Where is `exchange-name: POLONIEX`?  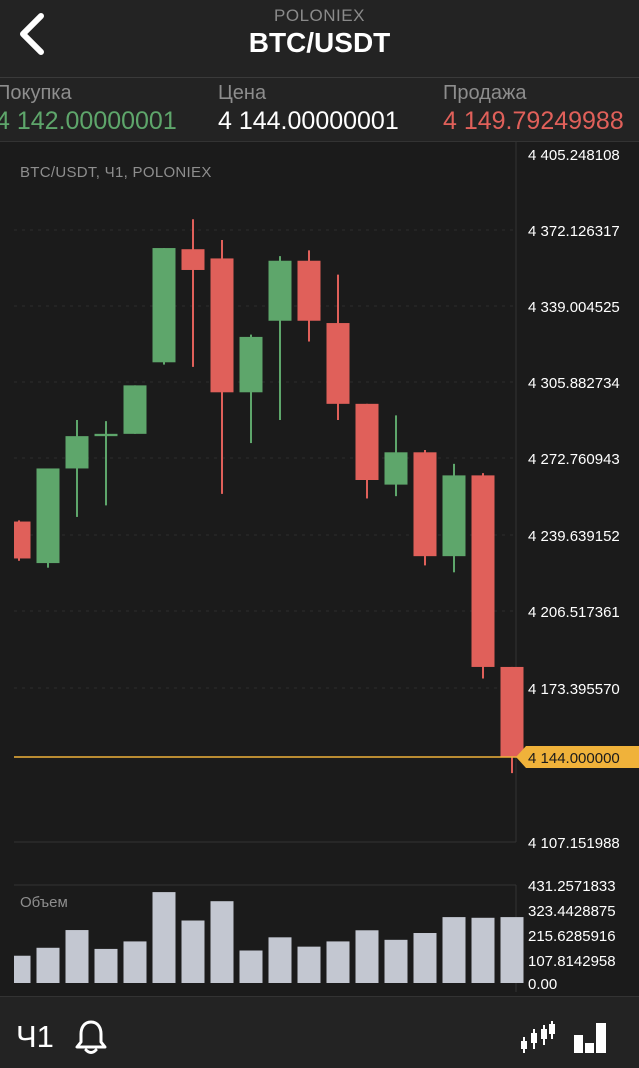 exchange-name: POLONIEX is located at coordinates (319, 15).